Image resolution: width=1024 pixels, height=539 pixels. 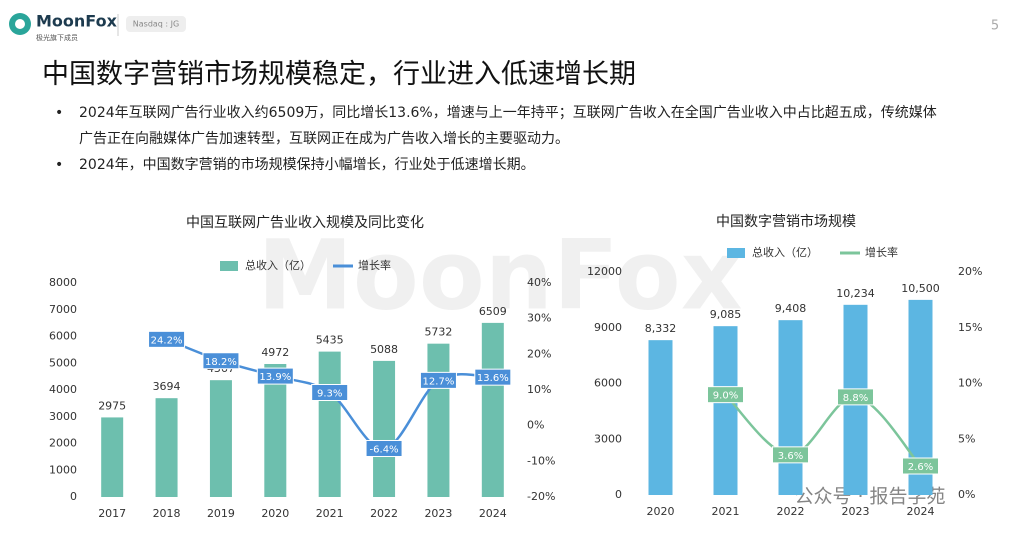 I want to click on page-number: 5, so click(x=995, y=26).